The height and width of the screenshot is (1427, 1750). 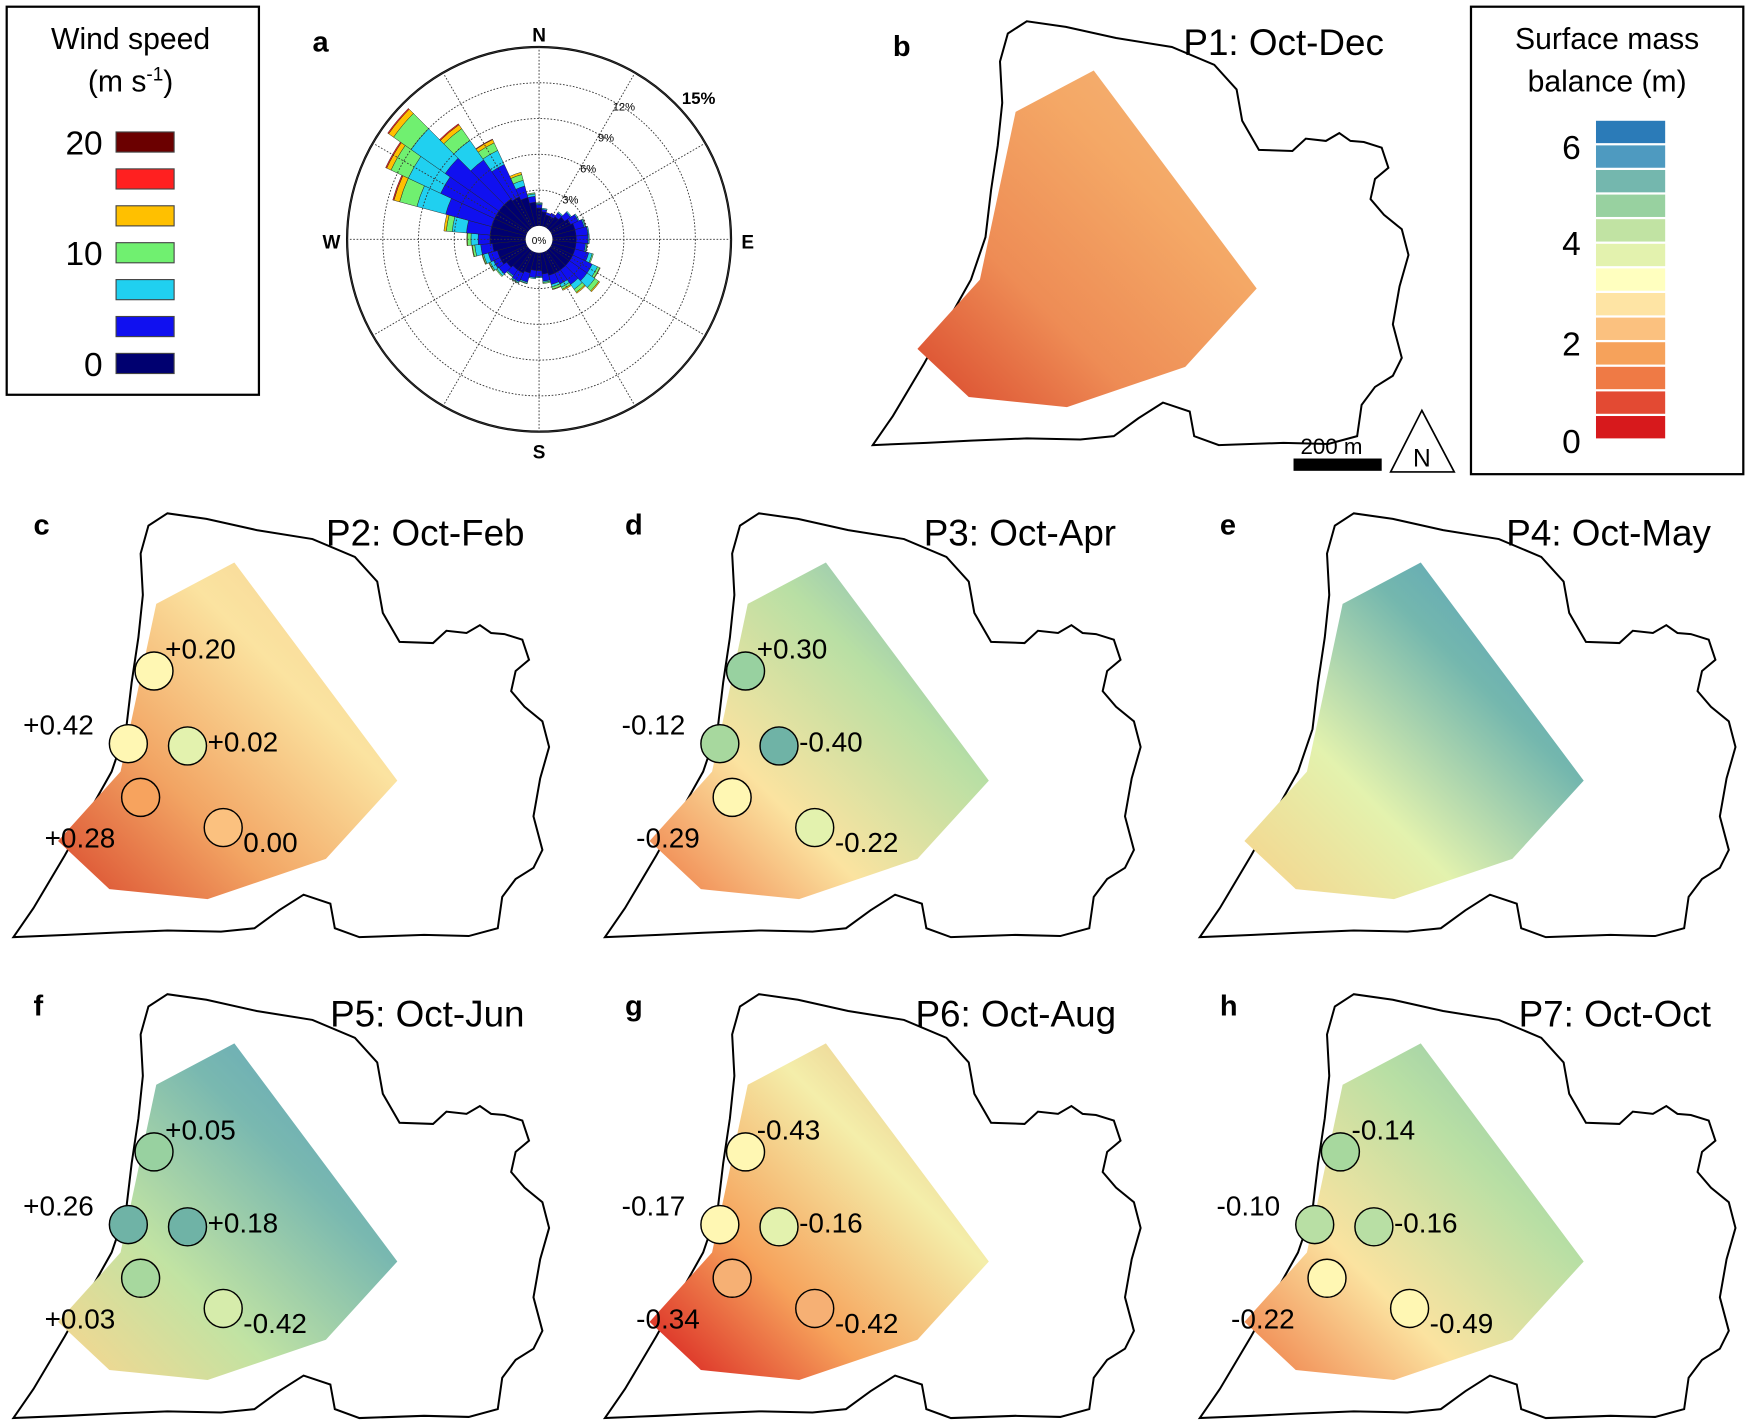 I want to click on wind-legend-title: Wind speed, so click(x=130, y=39).